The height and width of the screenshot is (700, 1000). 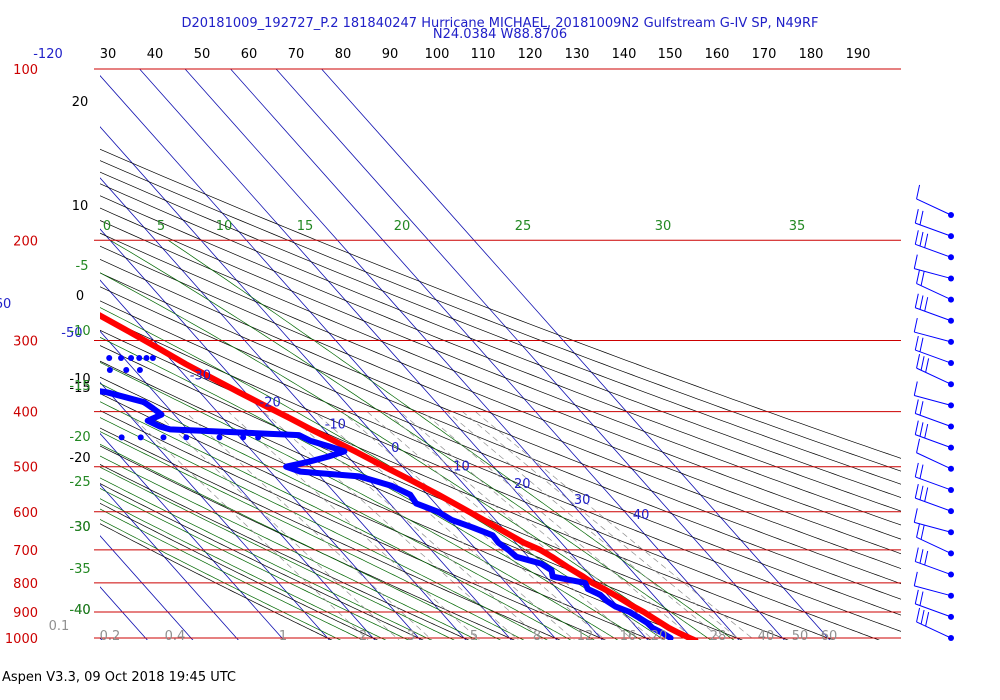 I want to click on mixing-ratio-label: 50, so click(x=800, y=636).